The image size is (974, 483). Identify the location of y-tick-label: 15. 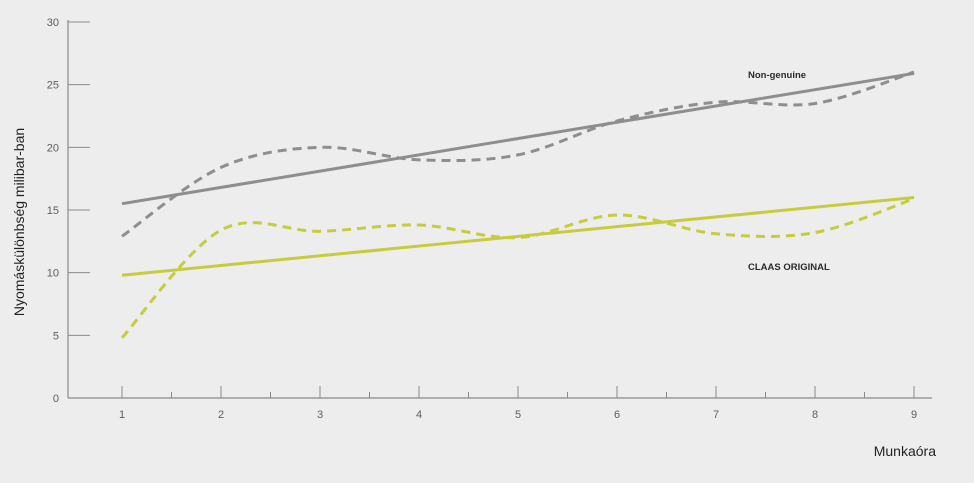
(53, 211).